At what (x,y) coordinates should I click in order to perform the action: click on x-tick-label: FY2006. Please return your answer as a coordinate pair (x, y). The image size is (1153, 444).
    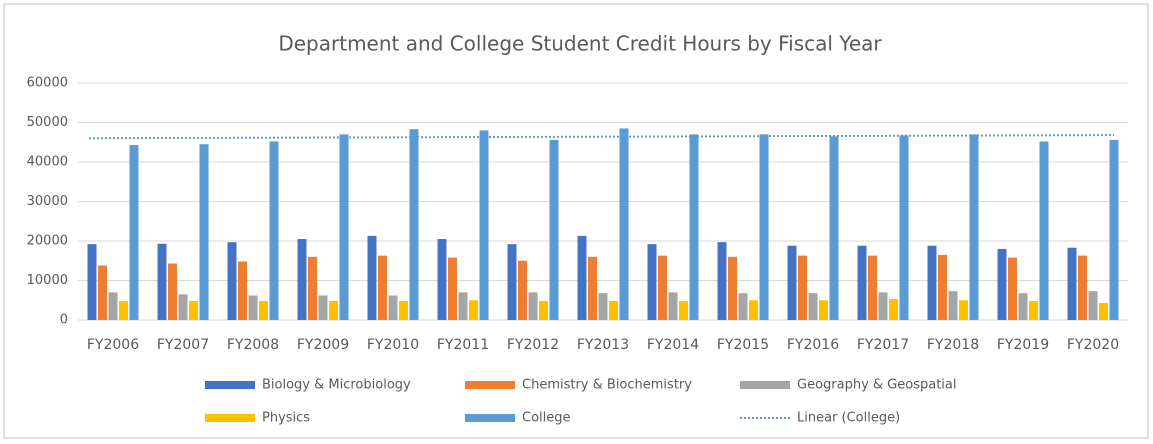
    Looking at the image, I should click on (113, 345).